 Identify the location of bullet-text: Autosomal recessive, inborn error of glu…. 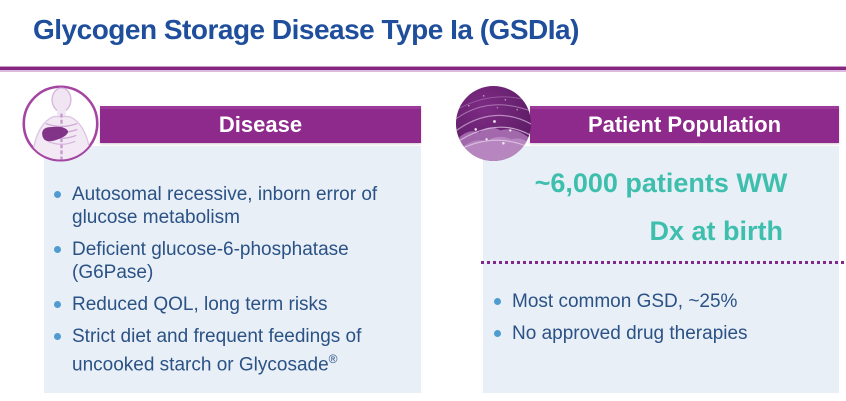
(225, 206).